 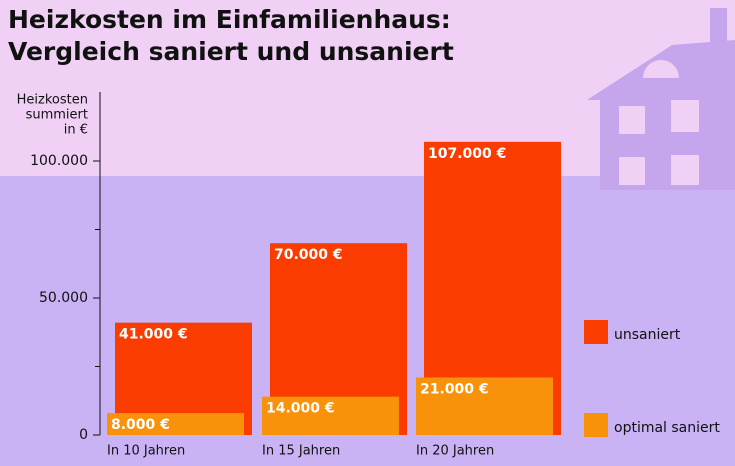 What do you see at coordinates (647, 335) in the screenshot?
I see `legend-label: unsaniert` at bounding box center [647, 335].